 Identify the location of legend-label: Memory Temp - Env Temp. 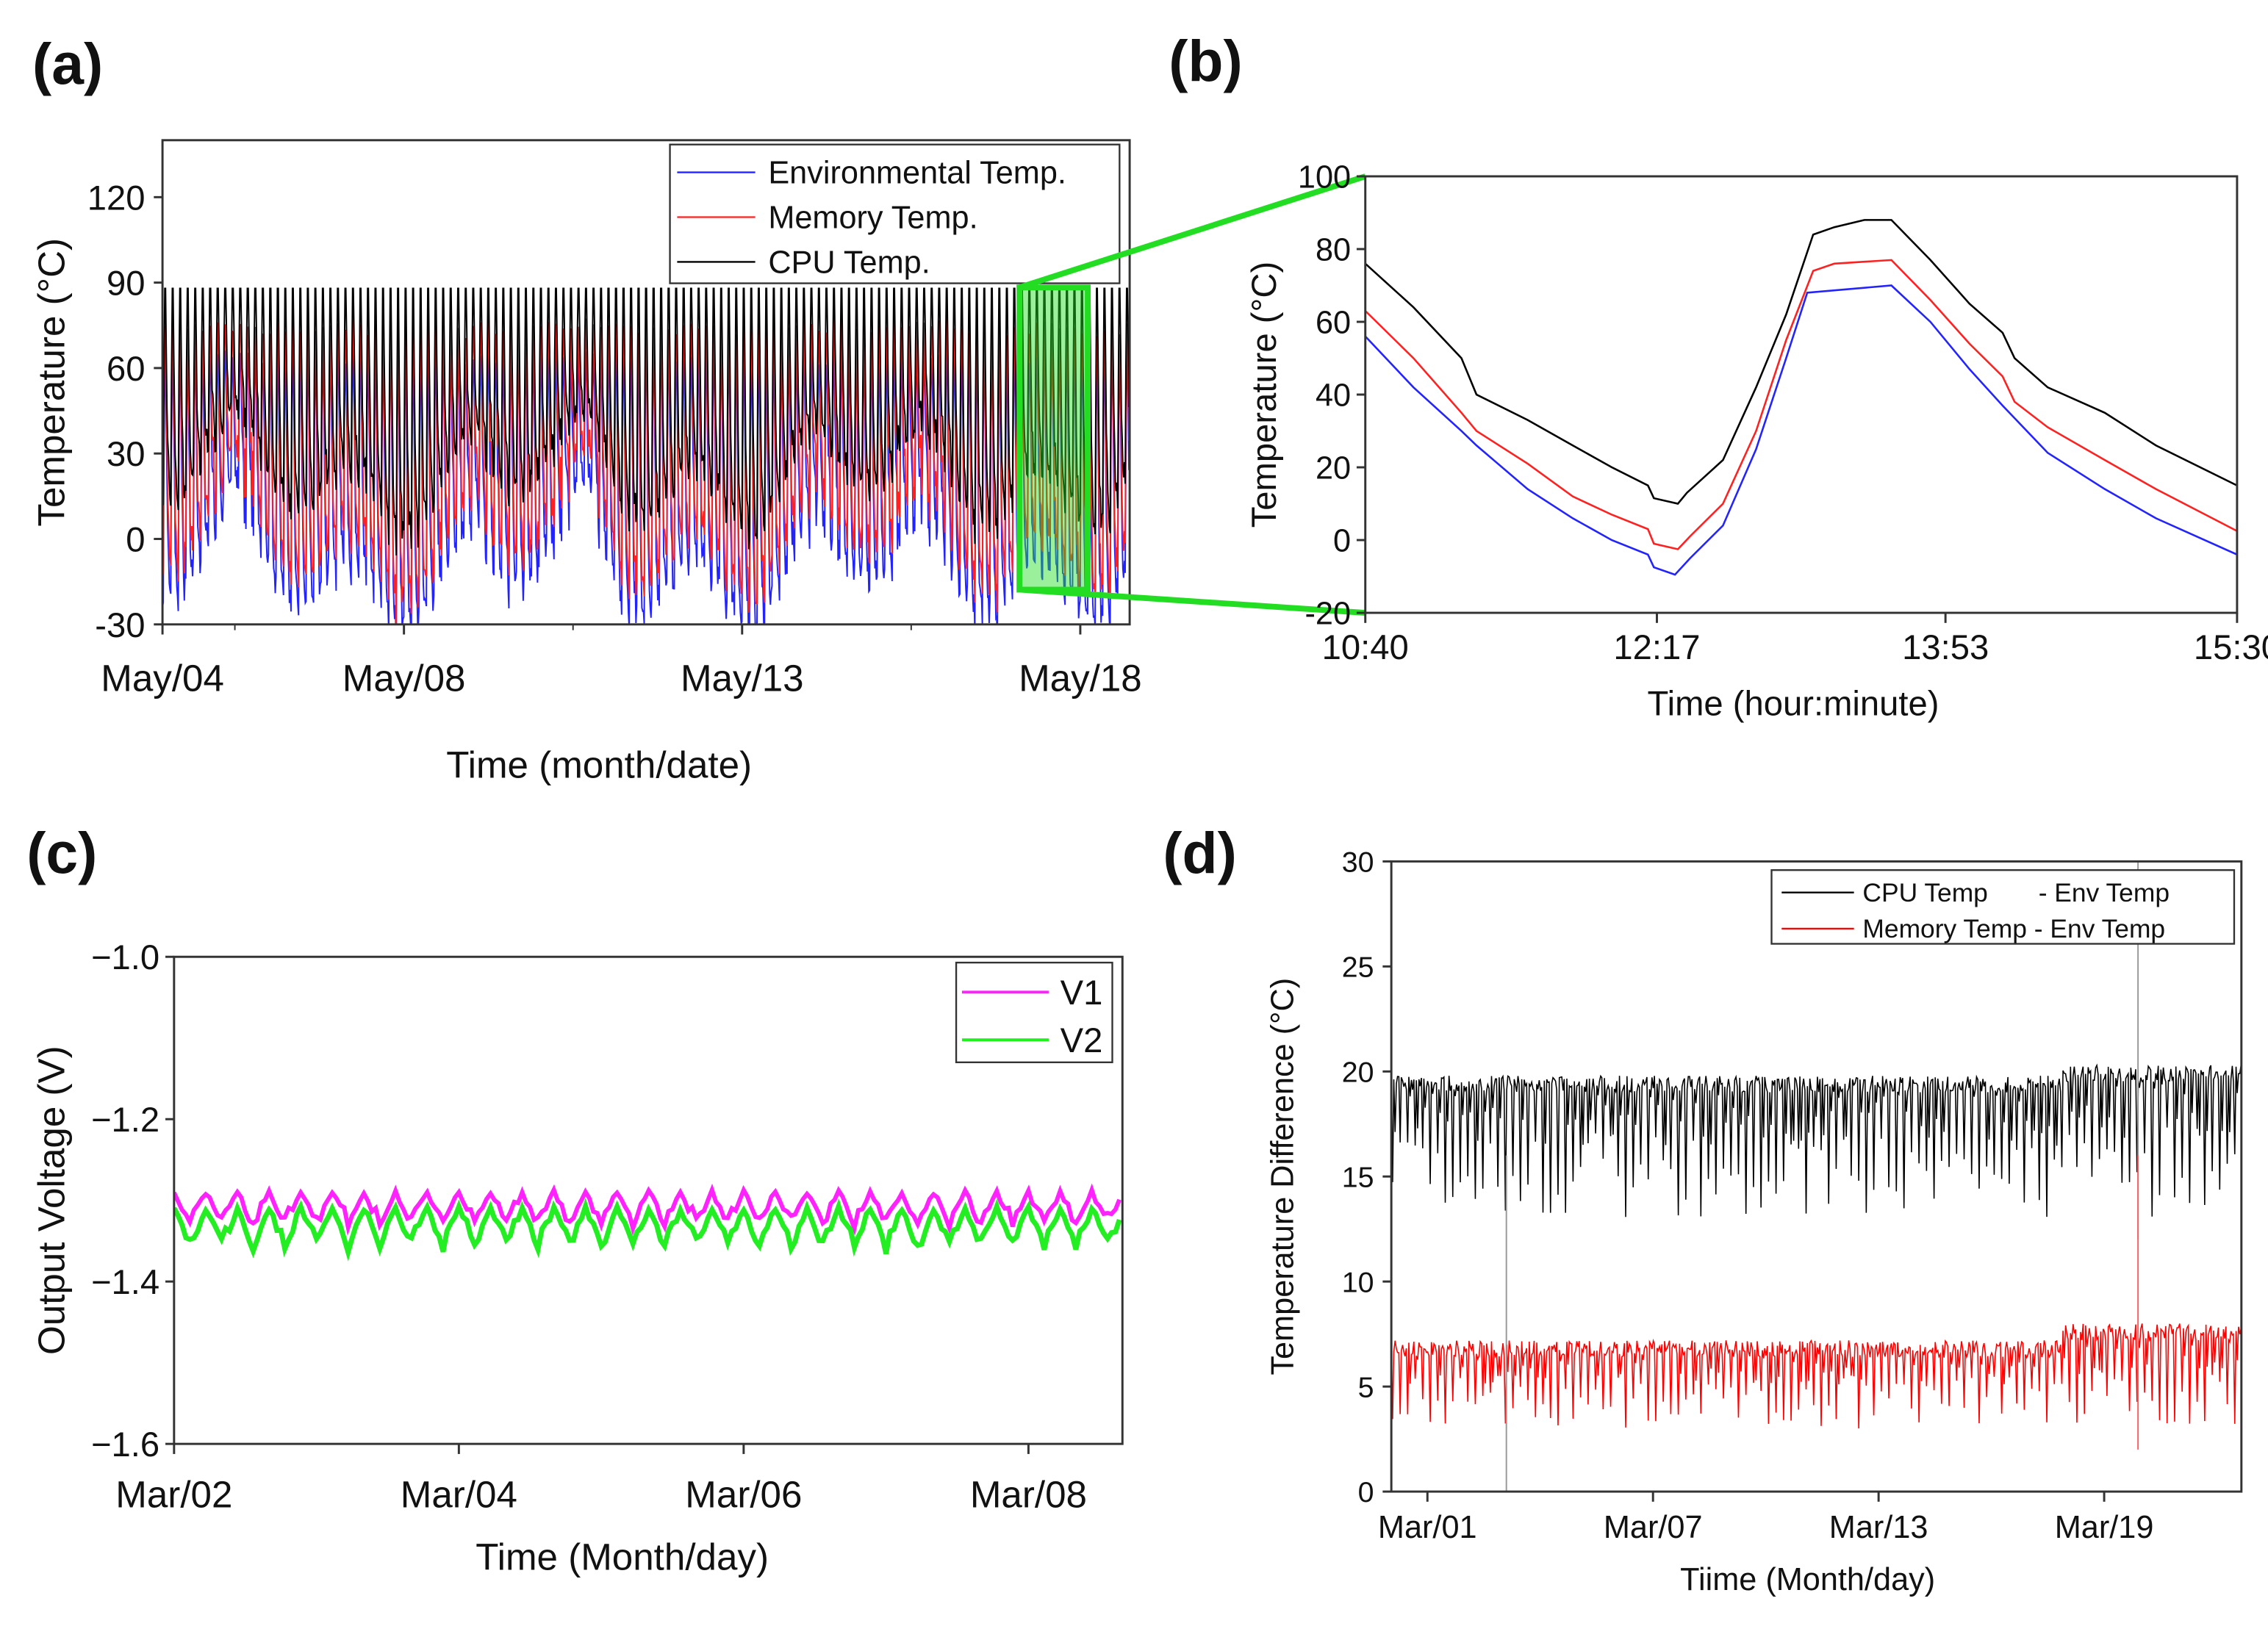
(2013, 929).